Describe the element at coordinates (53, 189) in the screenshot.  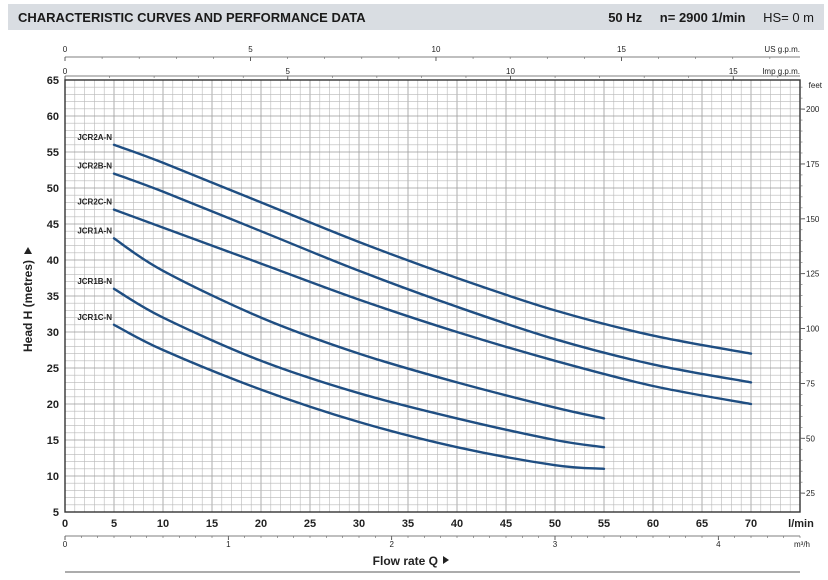
I see `y-tick-label: 50` at that location.